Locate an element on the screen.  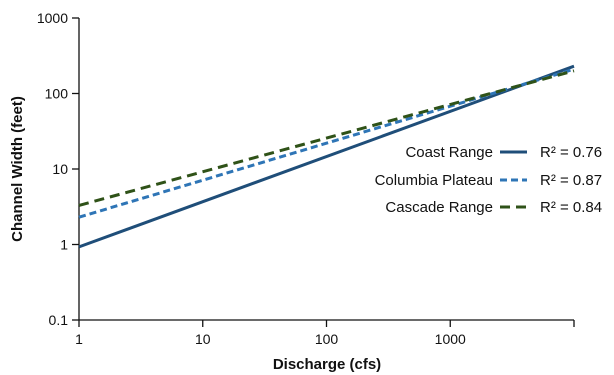
legend-label: Coast Range is located at coordinates (449, 152).